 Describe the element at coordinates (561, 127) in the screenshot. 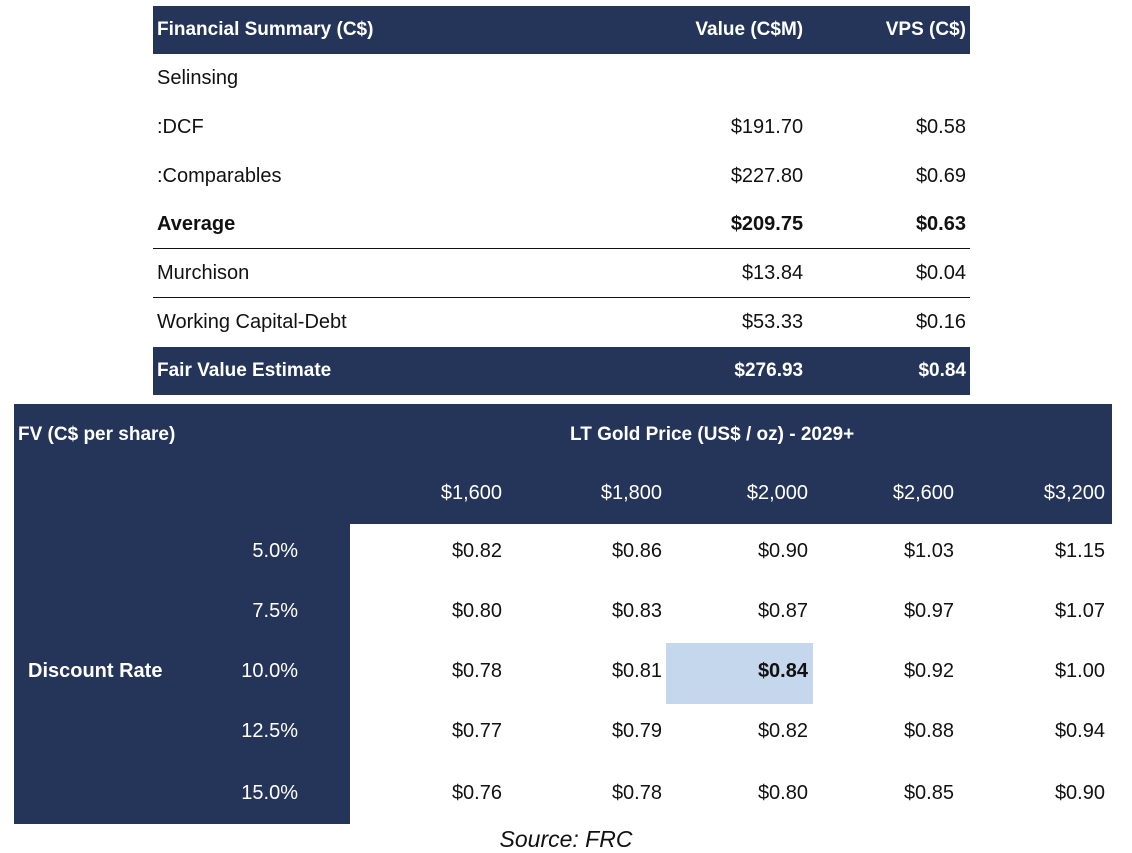

I see `summary-row-dcf: :DCF $191.70 $0.58` at that location.